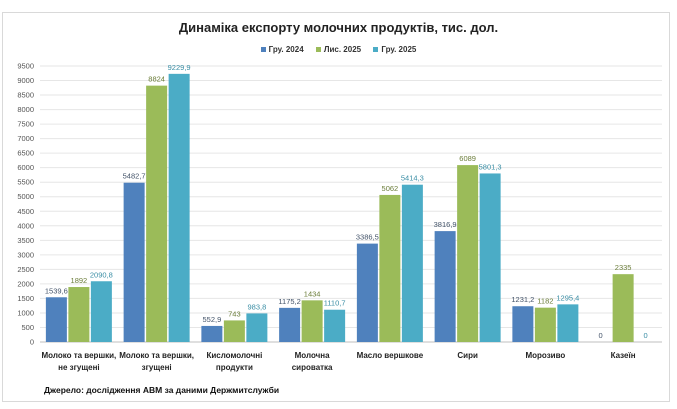  What do you see at coordinates (25, 254) in the screenshot?
I see `y-tick-label: 3000` at bounding box center [25, 254].